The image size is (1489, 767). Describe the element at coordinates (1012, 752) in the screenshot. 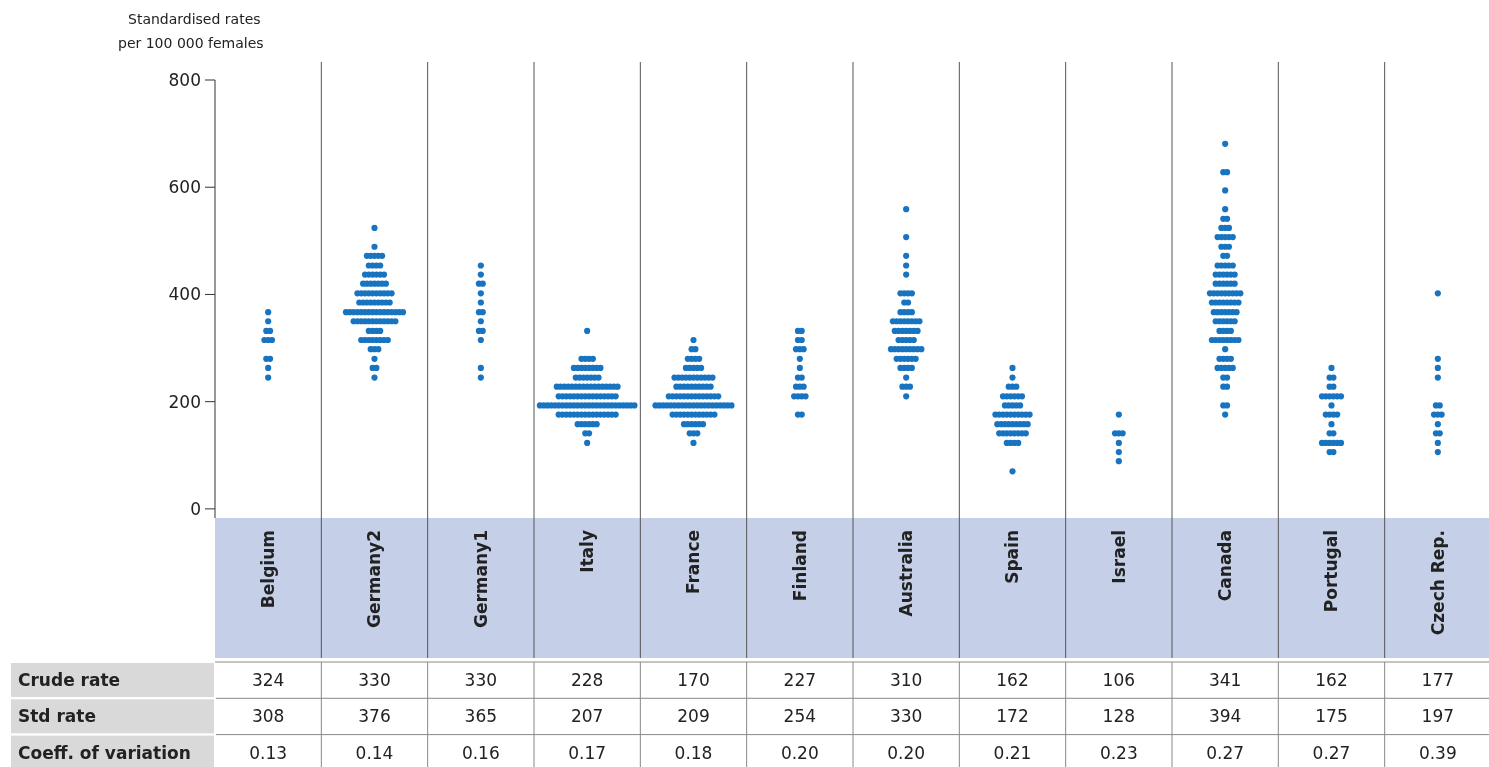

I see `text: 0.21` at that location.